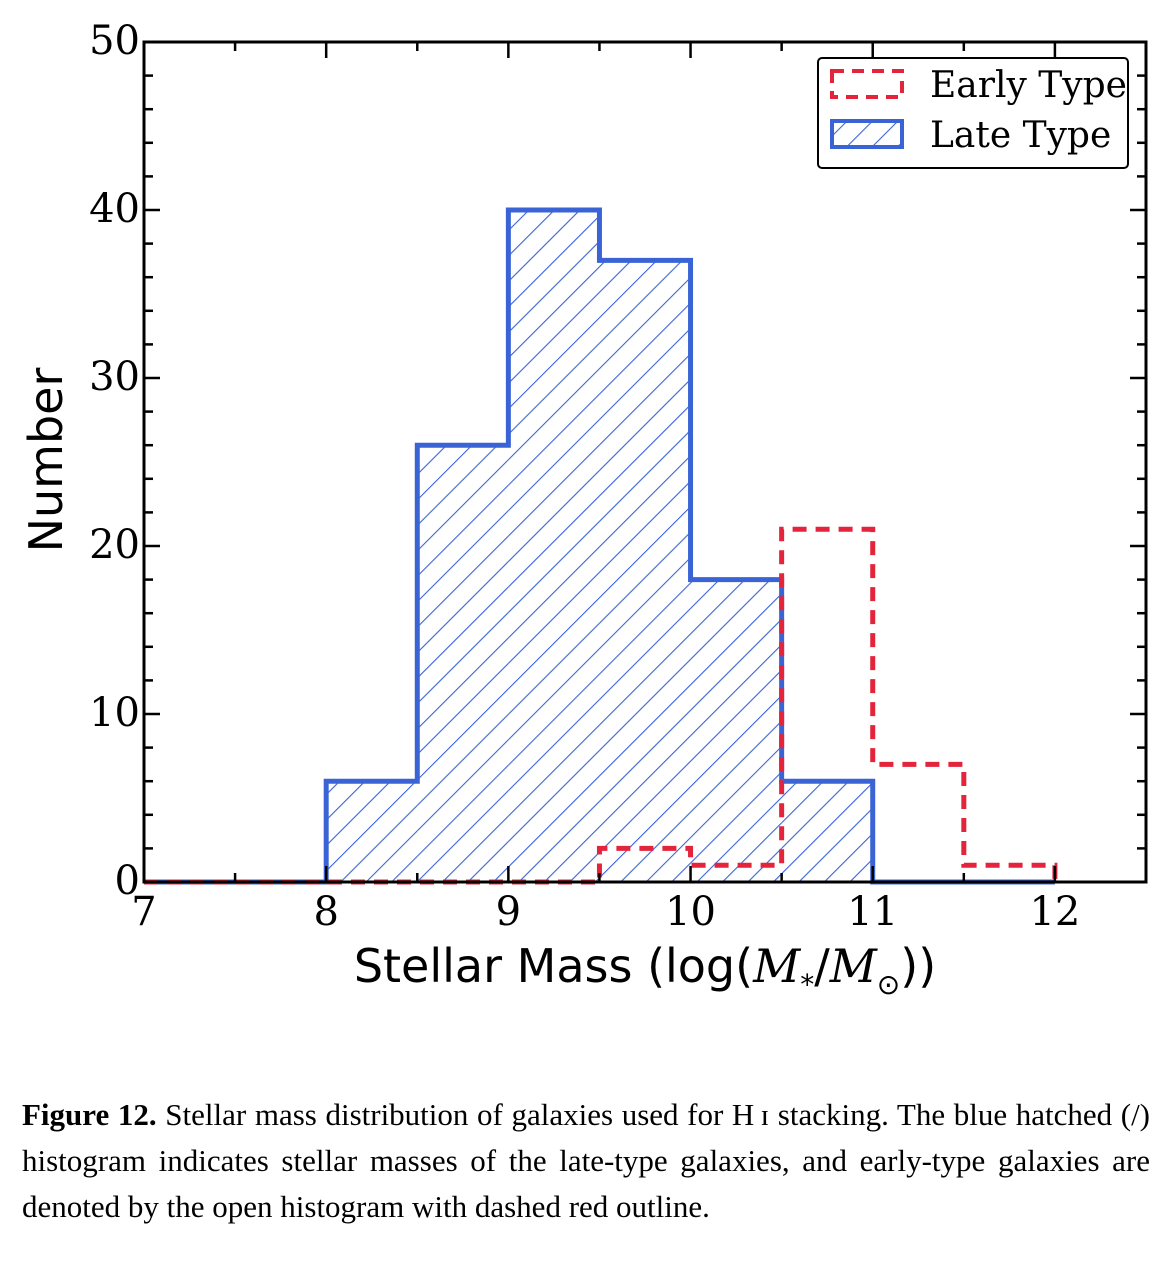 This screenshot has height=1286, width=1170. Describe the element at coordinates (867, 134) in the screenshot. I see `legend-swatch-late-type` at that location.